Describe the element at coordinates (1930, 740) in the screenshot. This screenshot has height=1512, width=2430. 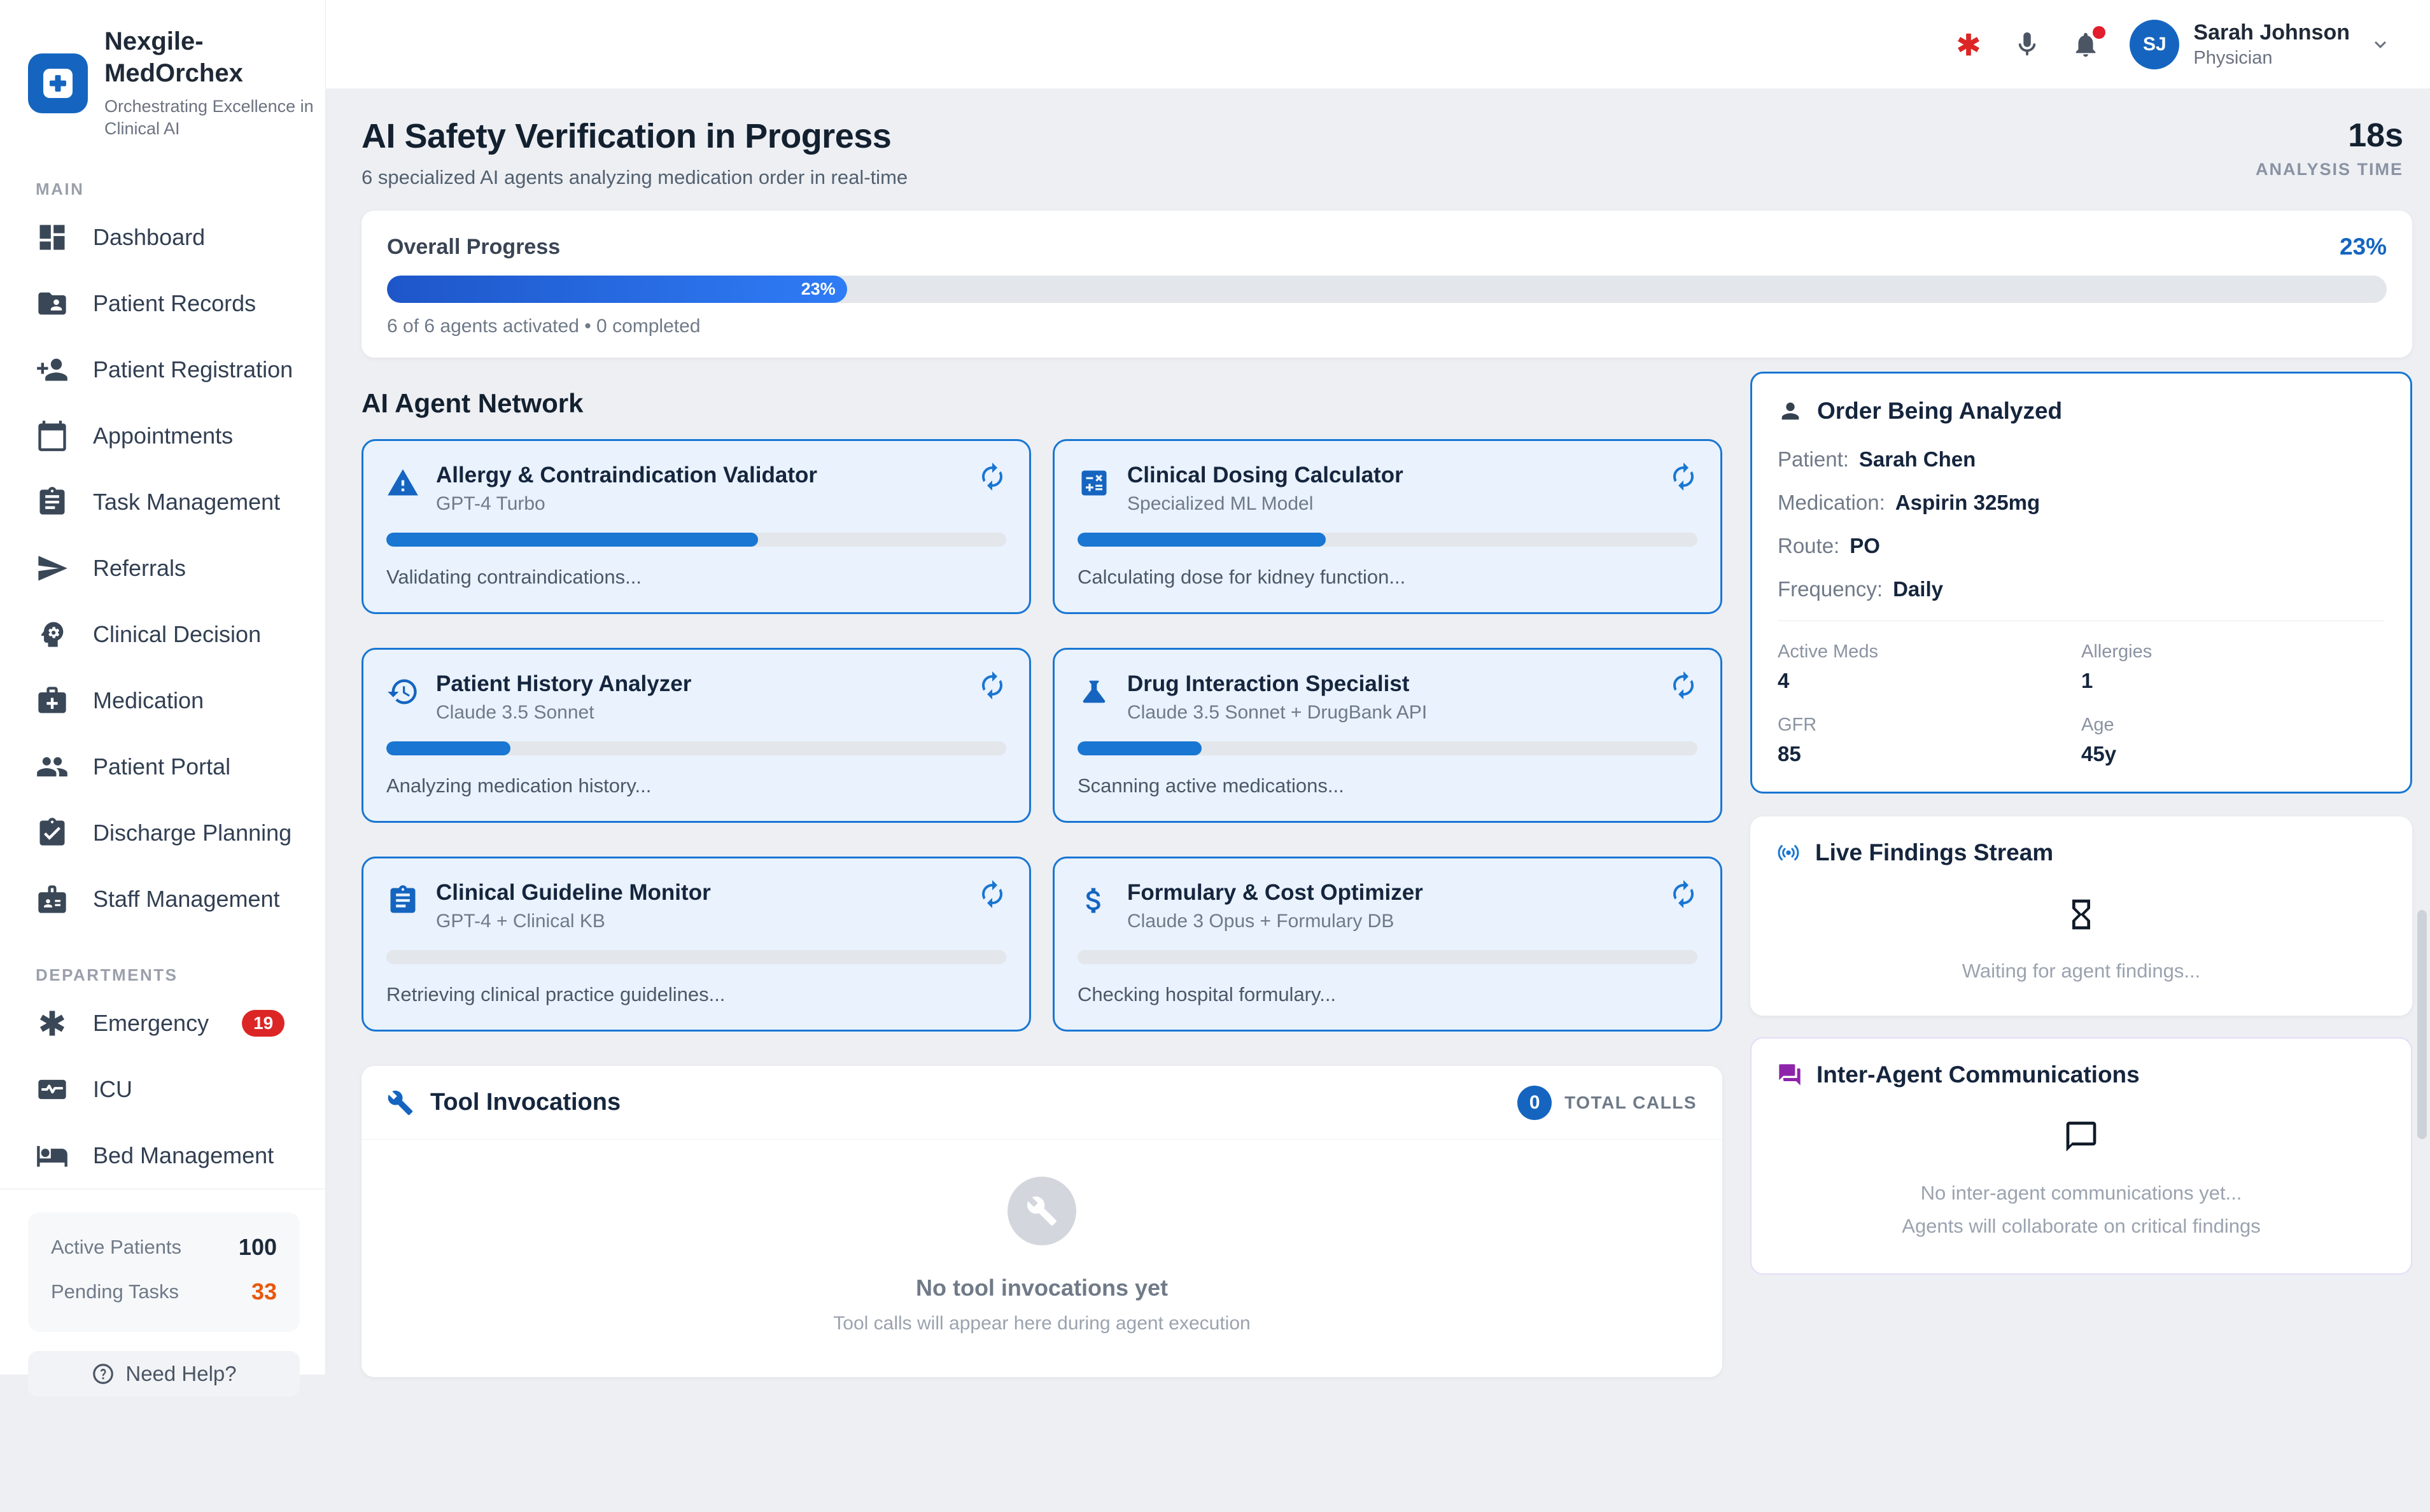
I see `order-stat-gfr: GFR 85` at that location.